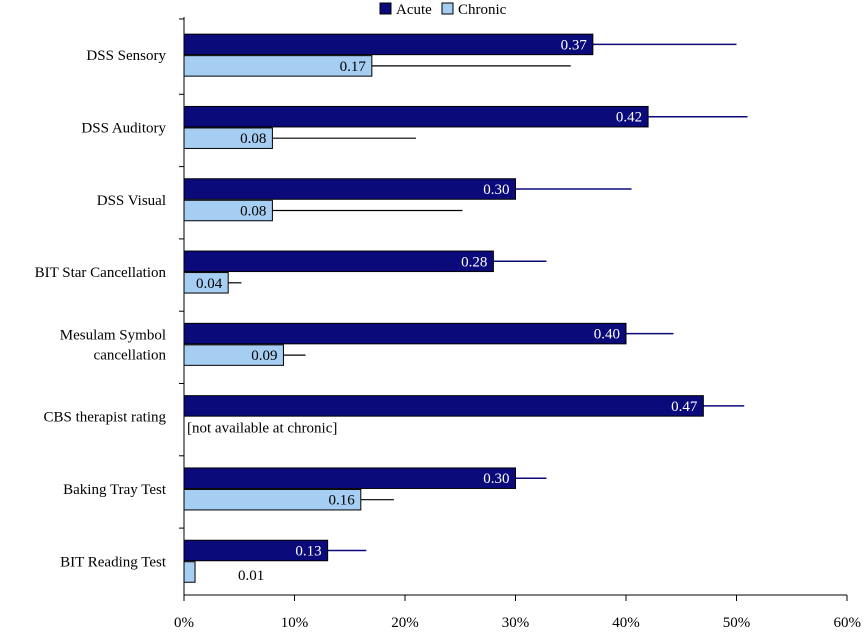 This screenshot has width=866, height=633. I want to click on acute-value-label: 0.42, so click(629, 118).